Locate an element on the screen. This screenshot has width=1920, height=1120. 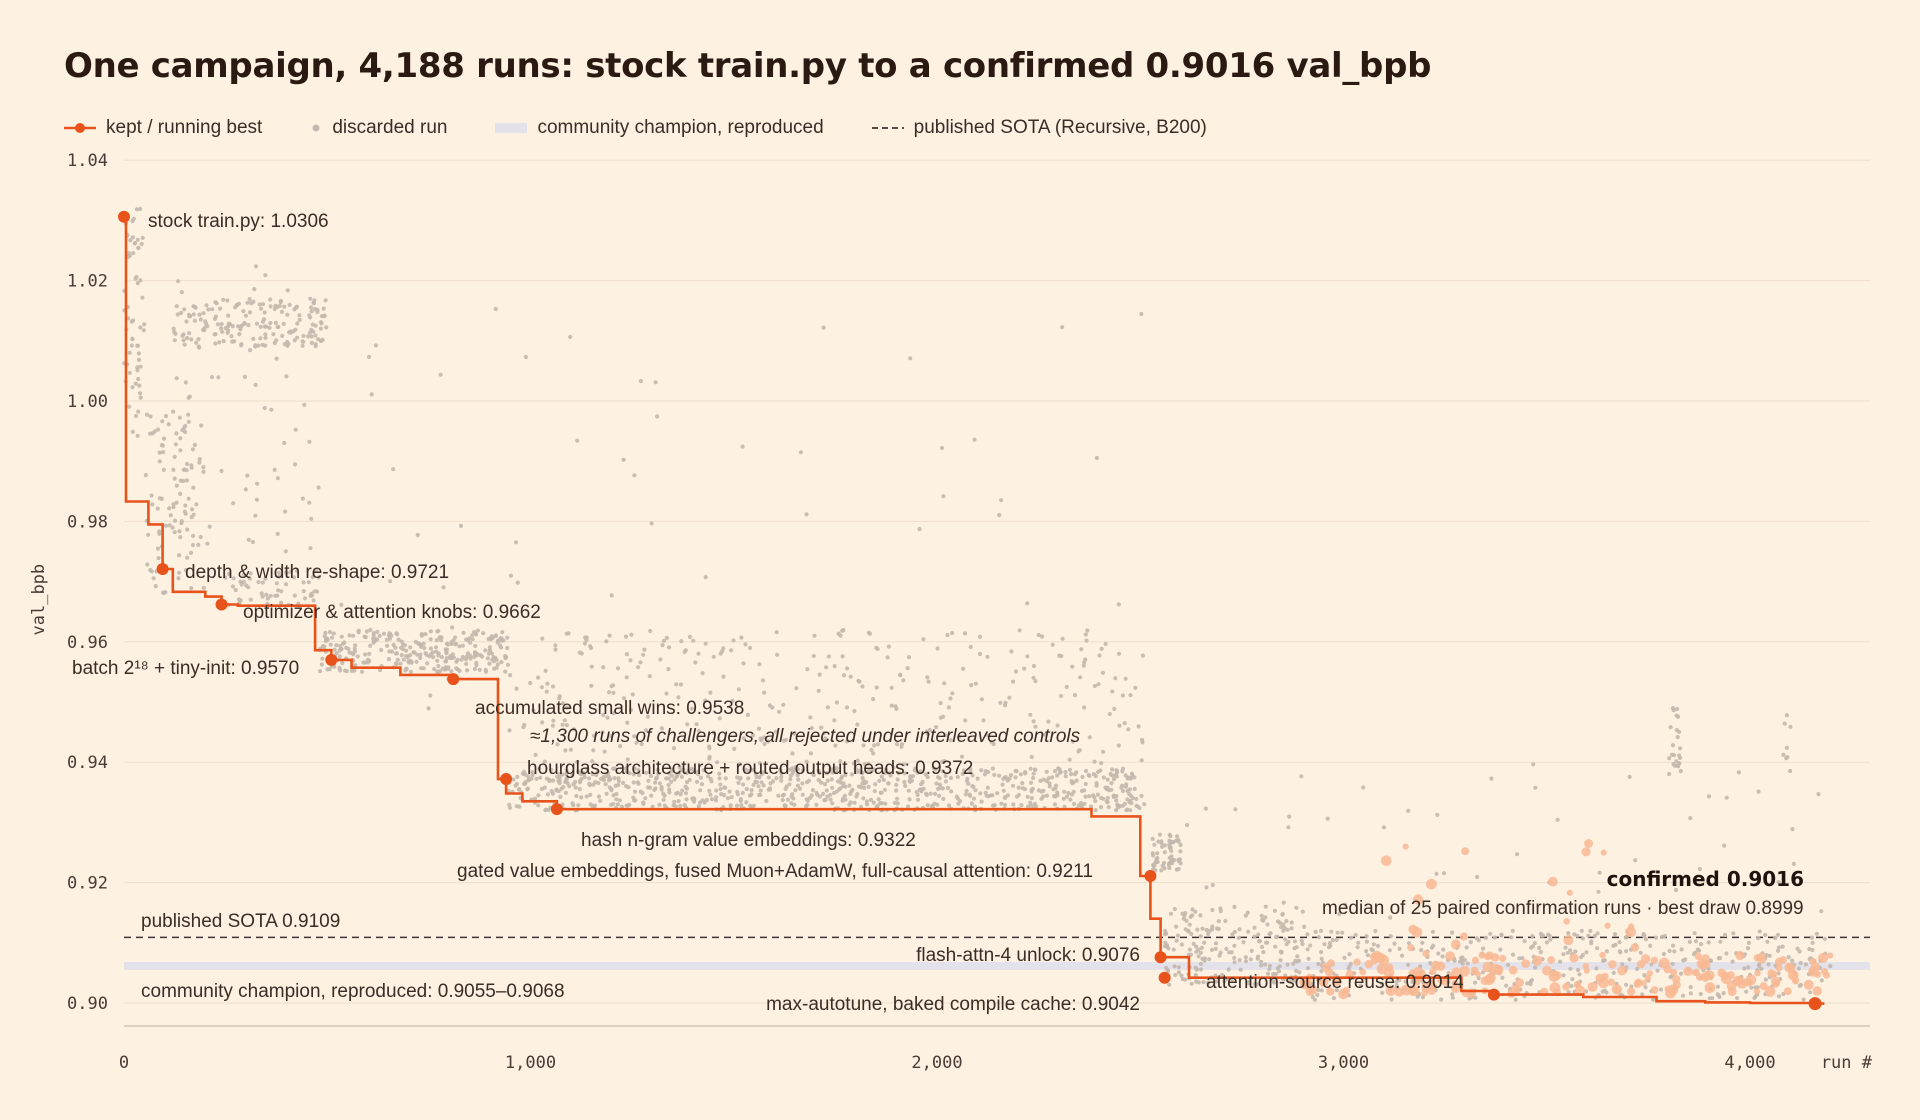
x-axis-title: run # is located at coordinates (1847, 1063).